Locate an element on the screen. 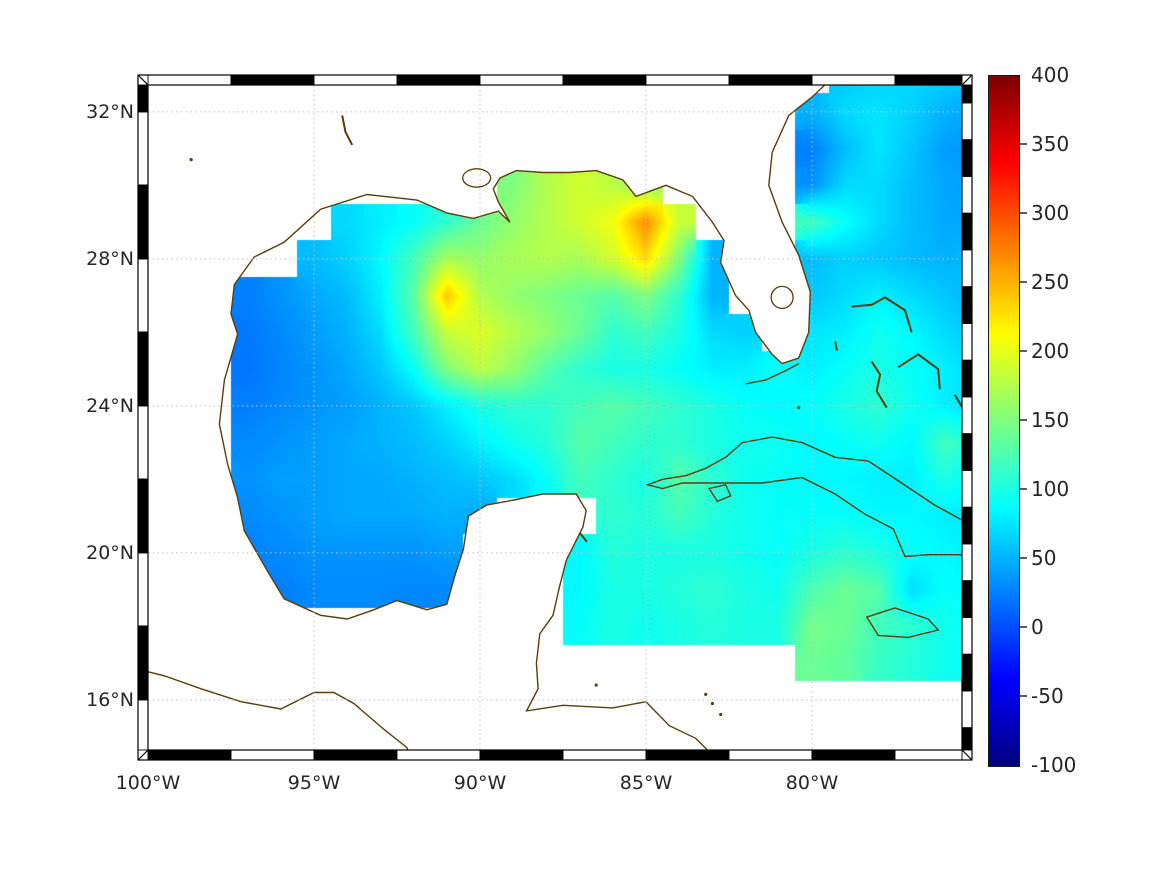  colorbar-tick-label: 350 is located at coordinates (1050, 144).